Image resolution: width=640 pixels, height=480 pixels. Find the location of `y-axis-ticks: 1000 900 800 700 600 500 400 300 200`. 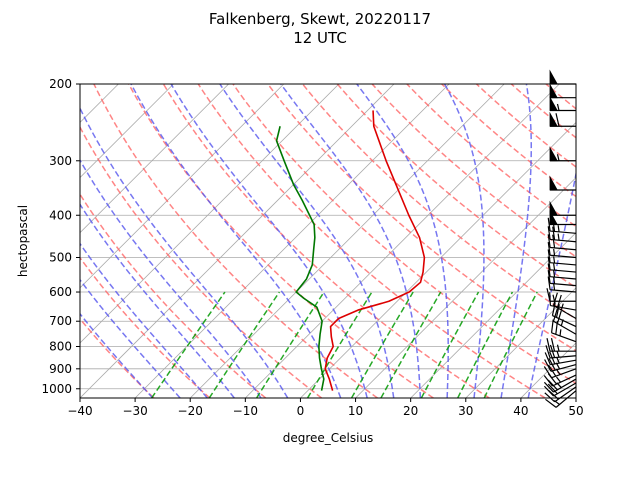

y-axis-ticks: 1000 900 800 700 600 500 400 300 200 is located at coordinates (60, 236).